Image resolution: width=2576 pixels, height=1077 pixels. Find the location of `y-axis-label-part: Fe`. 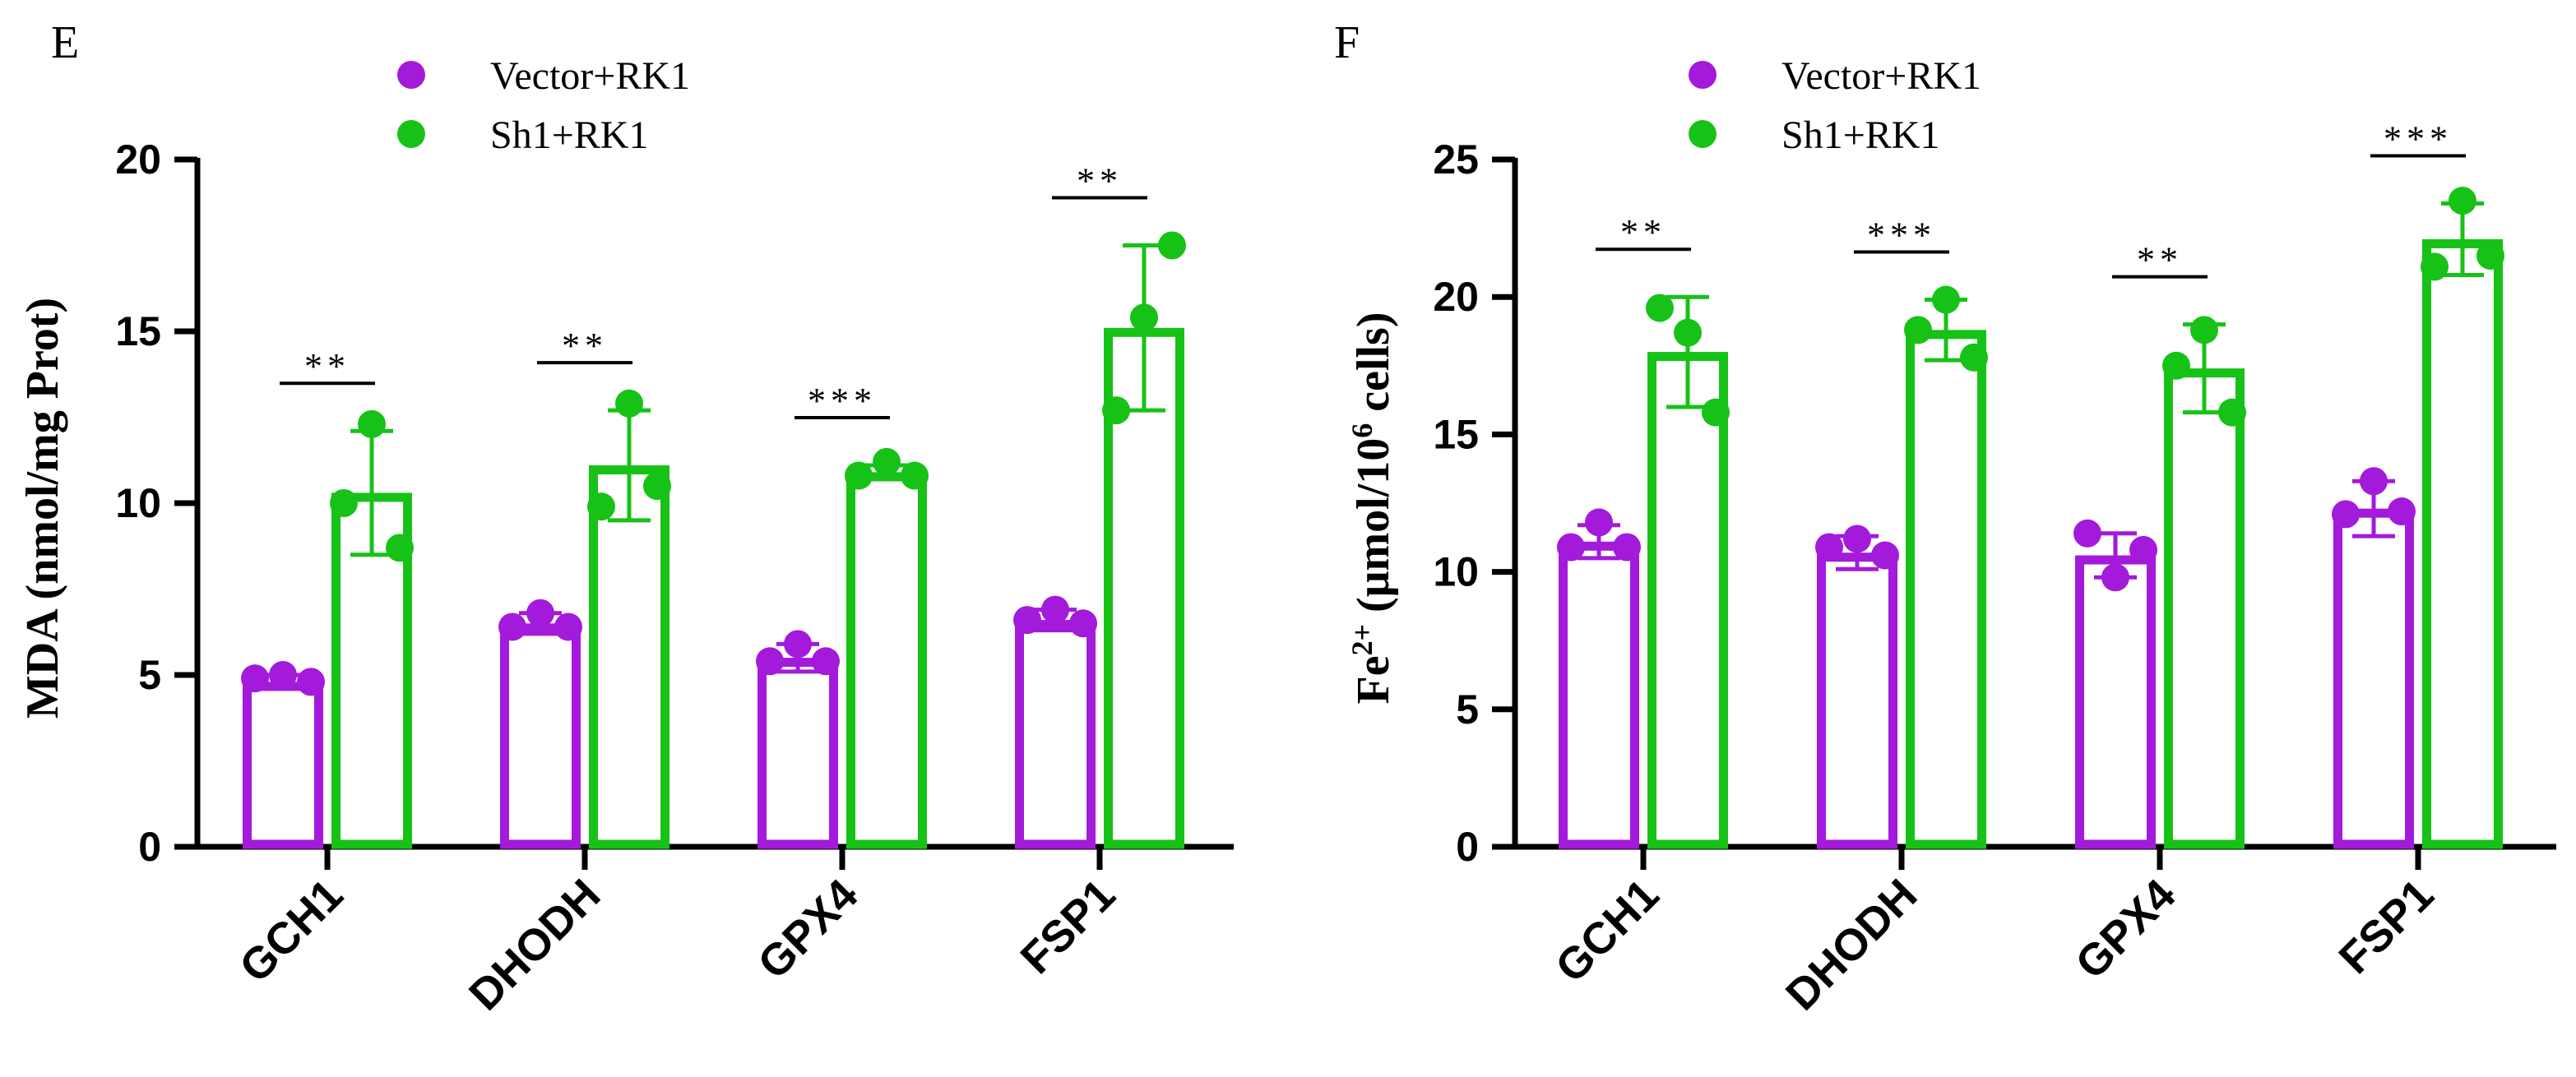

y-axis-label-part: Fe is located at coordinates (1374, 679).